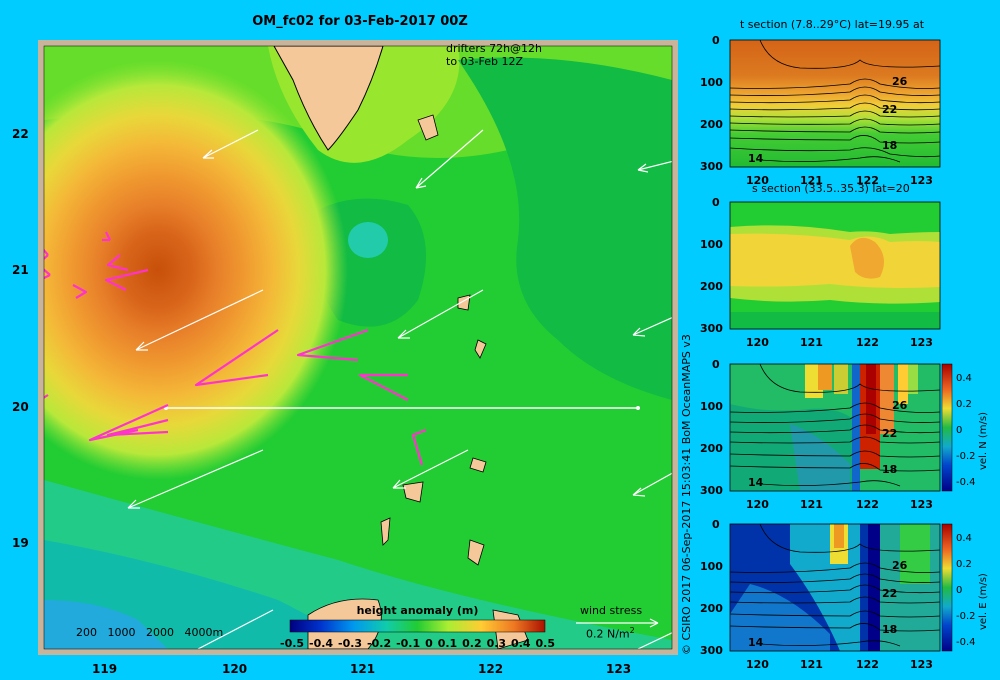  I want to click on colorbar-tick: -0.3, so click(350, 643).